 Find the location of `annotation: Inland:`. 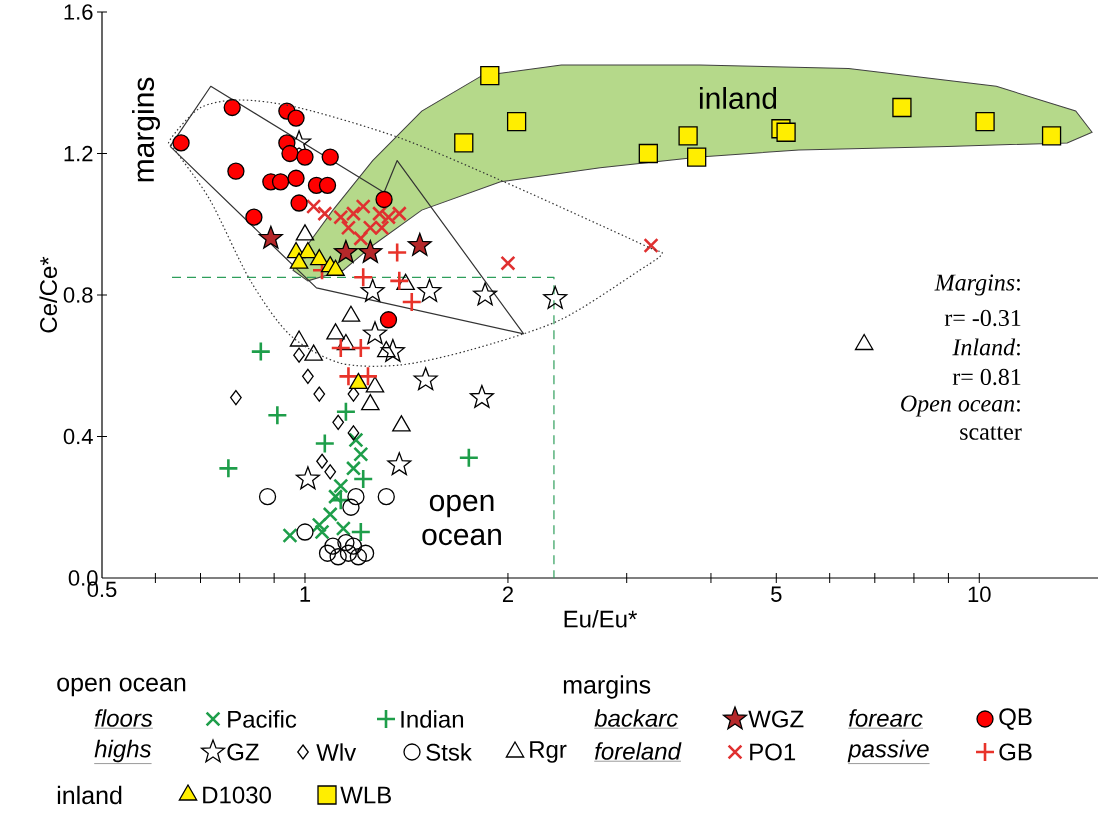

annotation: Inland: is located at coordinates (986, 347).